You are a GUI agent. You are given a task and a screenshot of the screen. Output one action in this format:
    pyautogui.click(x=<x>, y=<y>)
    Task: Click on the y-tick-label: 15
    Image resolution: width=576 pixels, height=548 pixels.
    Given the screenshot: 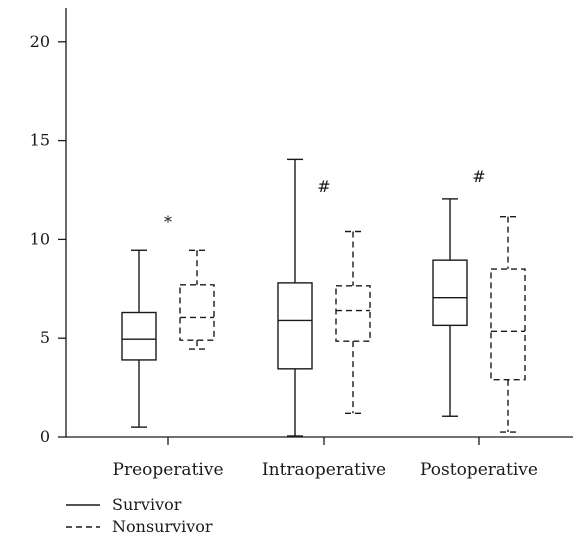 What is the action you would take?
    pyautogui.click(x=40, y=140)
    